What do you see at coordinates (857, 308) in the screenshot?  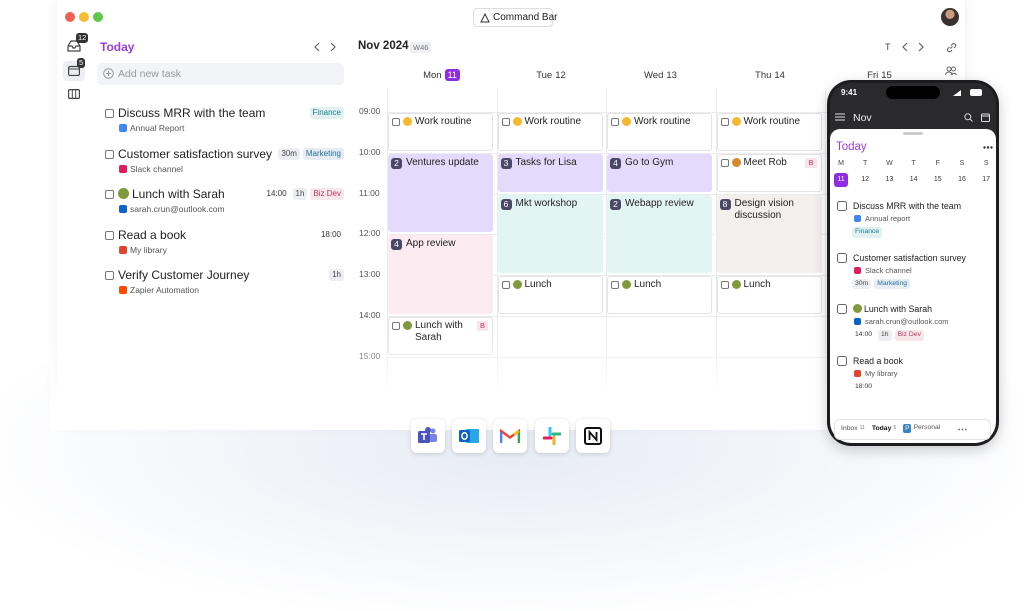 I see `task-emoji-icon` at bounding box center [857, 308].